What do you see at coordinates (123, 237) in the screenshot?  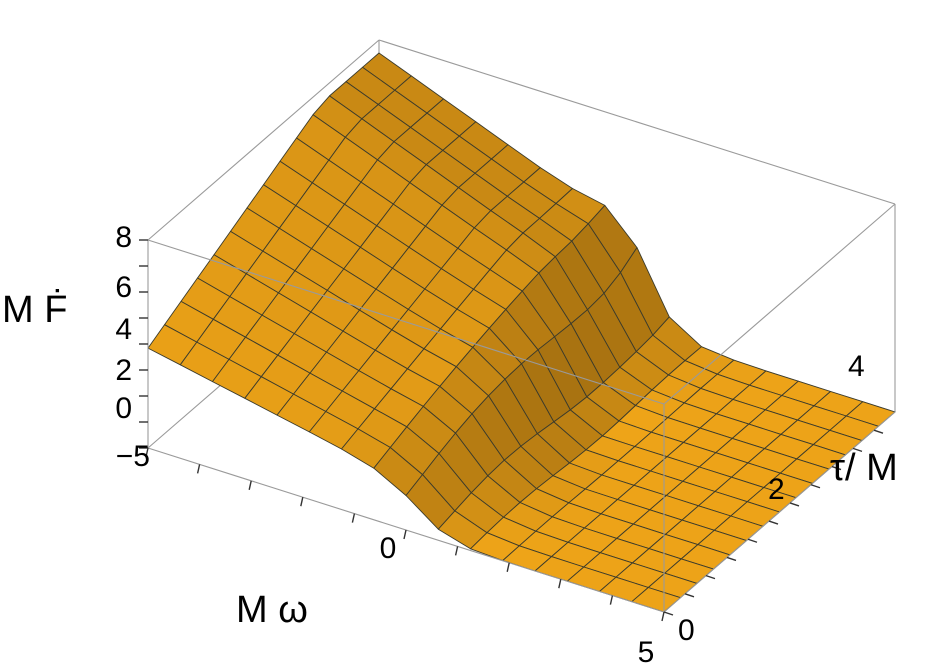 I see `z-tick-label: 8` at bounding box center [123, 237].